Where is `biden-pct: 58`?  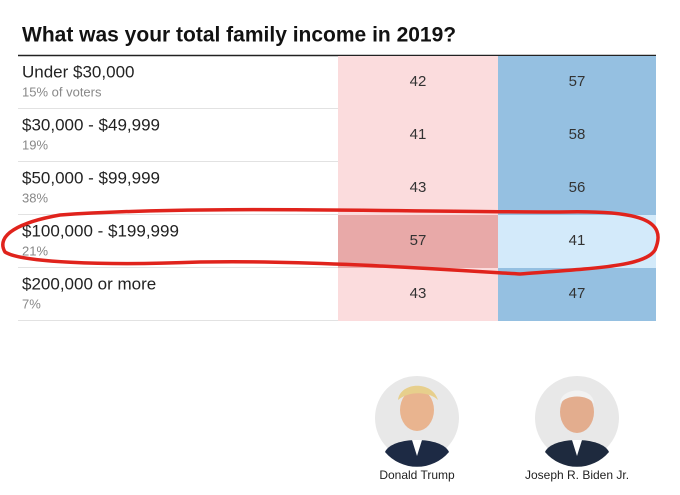 biden-pct: 58 is located at coordinates (577, 134).